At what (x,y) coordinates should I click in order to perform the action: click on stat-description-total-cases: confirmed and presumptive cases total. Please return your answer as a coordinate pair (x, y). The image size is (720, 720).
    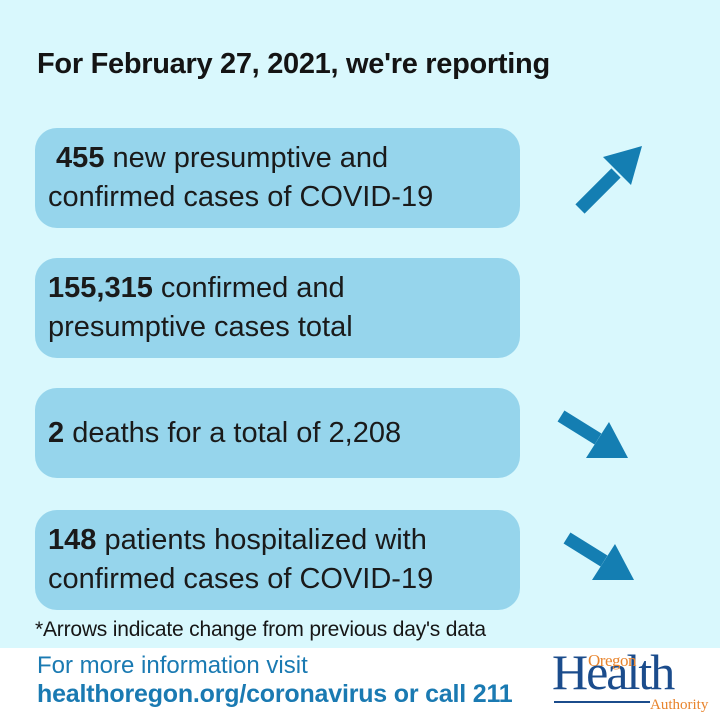
    Looking at the image, I should click on (200, 307).